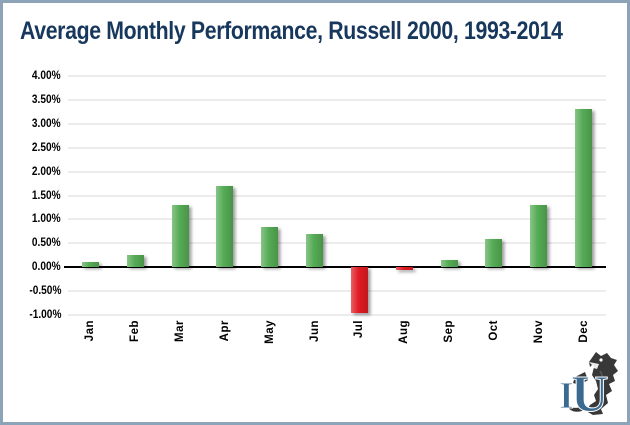  Describe the element at coordinates (404, 332) in the screenshot. I see `x-tick-label-aug: Aug` at that location.